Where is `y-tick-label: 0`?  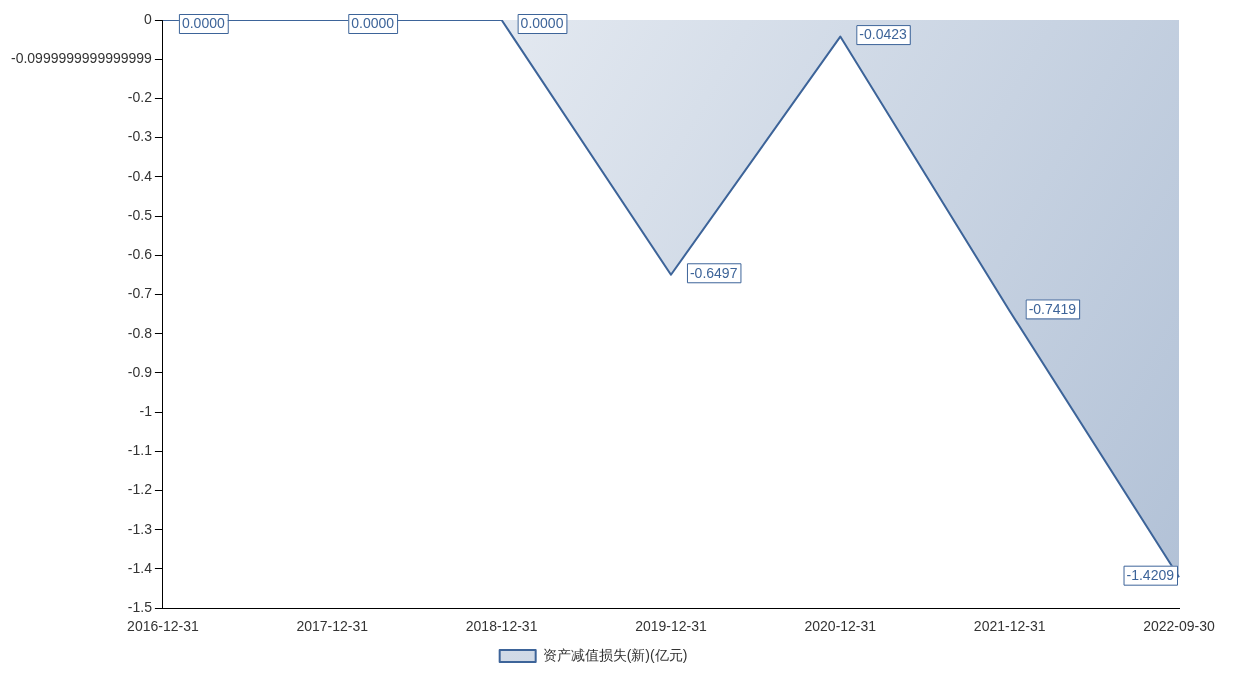
y-tick-label: 0 is located at coordinates (148, 18).